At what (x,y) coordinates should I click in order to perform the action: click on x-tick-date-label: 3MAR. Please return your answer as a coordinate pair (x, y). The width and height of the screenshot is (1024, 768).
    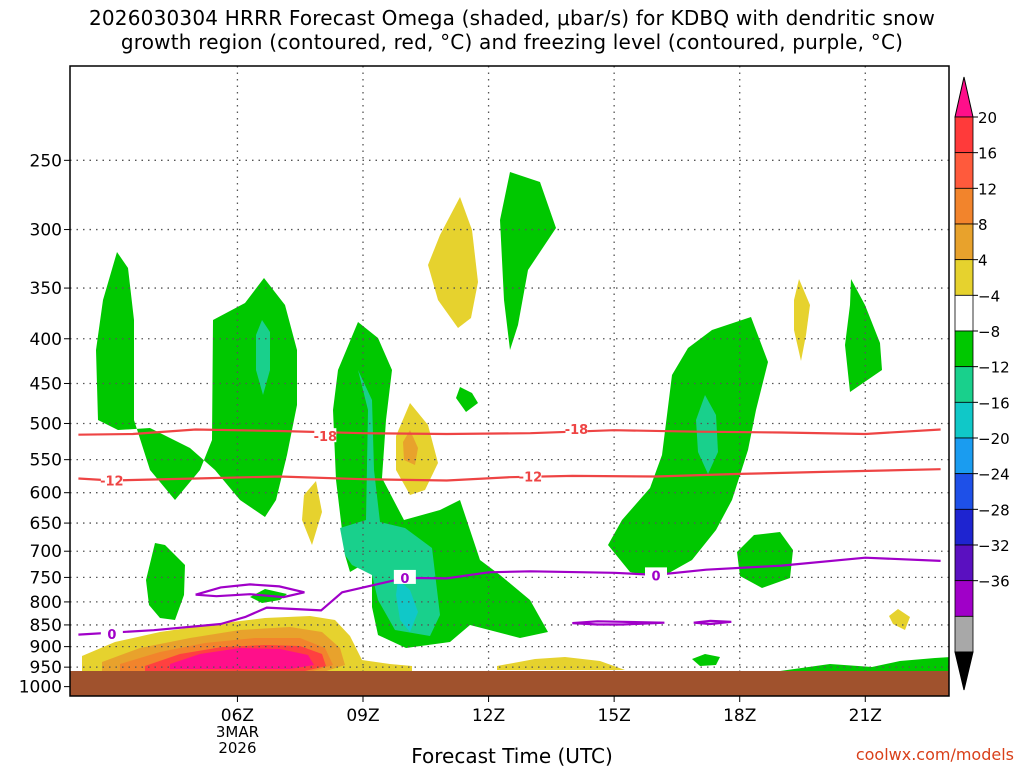
    Looking at the image, I should click on (237, 732).